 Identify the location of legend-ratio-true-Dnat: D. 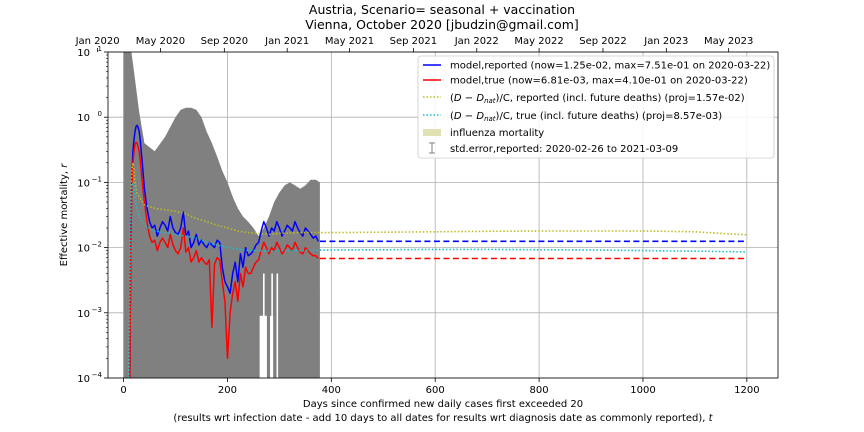
(480, 116).